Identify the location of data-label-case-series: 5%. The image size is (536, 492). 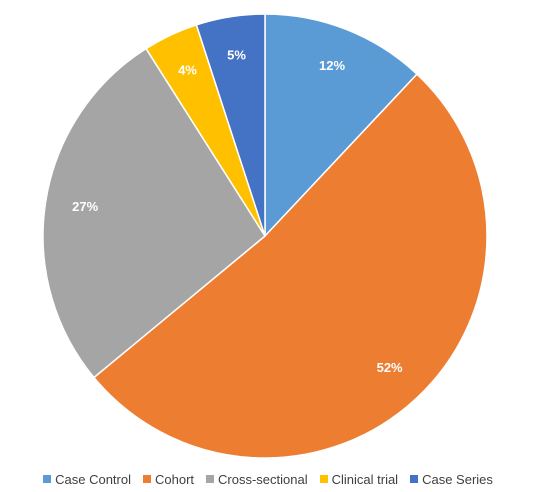
(236, 55).